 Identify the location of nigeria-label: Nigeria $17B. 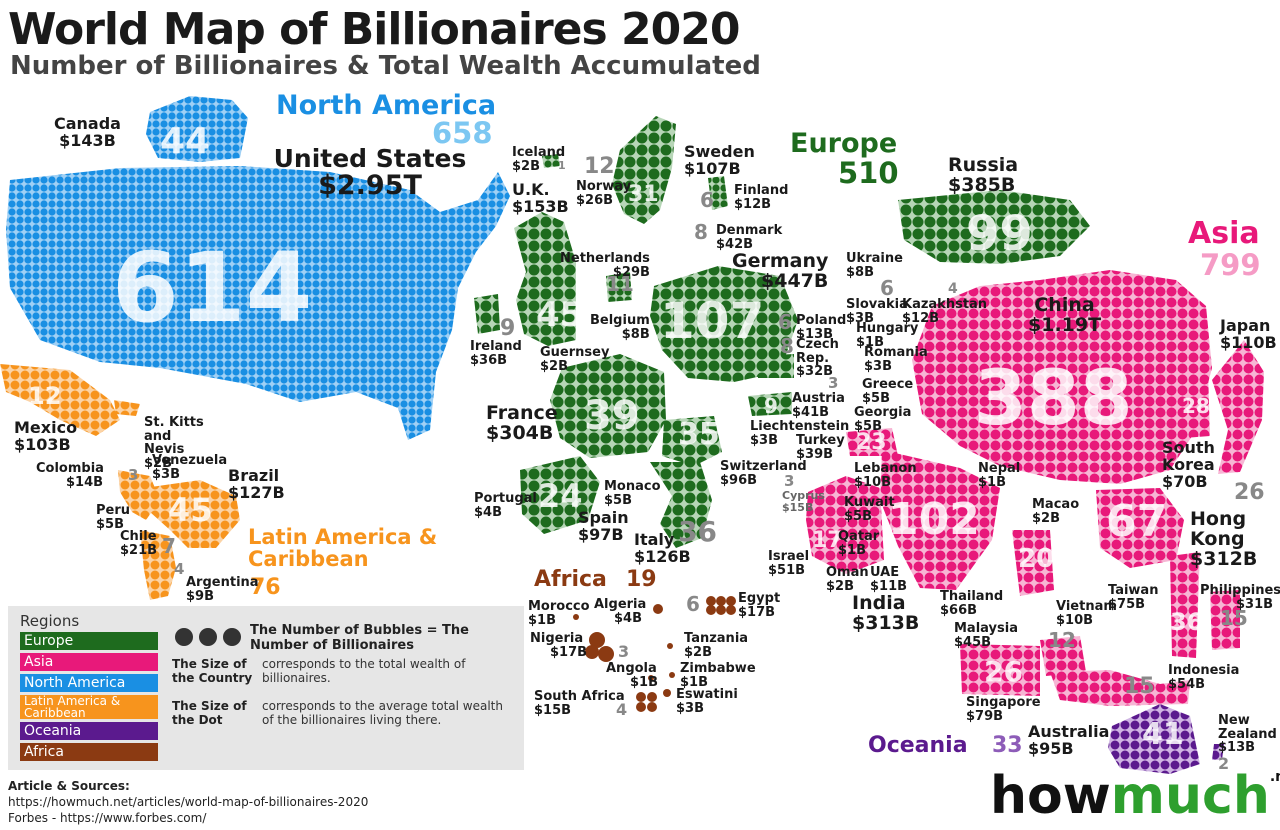
(559, 645).